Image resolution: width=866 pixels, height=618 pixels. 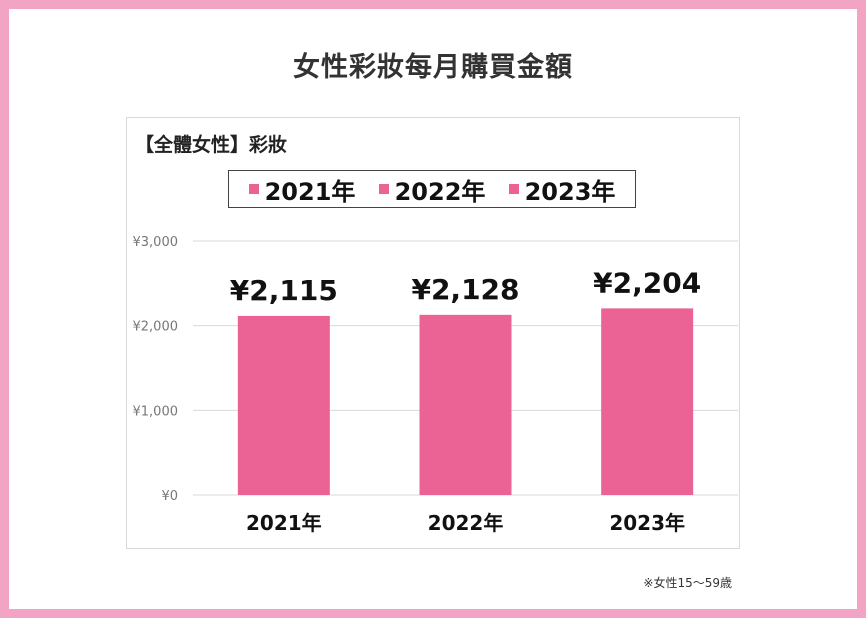 What do you see at coordinates (283, 405) in the screenshot?
I see `bar-2021` at bounding box center [283, 405].